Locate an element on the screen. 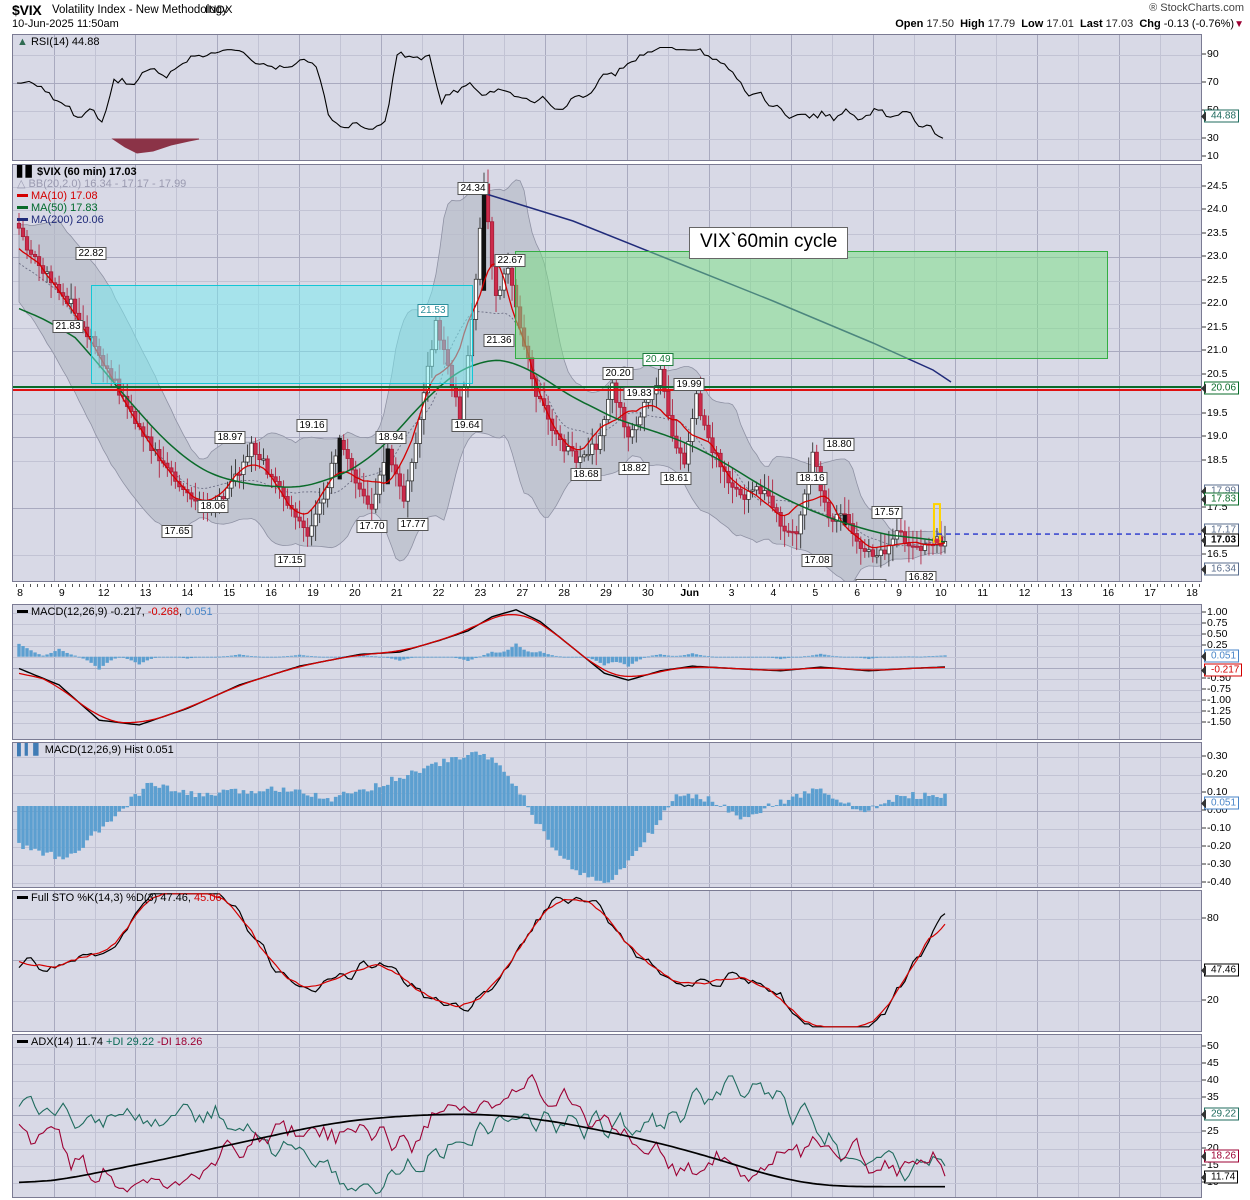 The image size is (1250, 1200). adx-panel: ADX(14) 11.74 +DI 29.22 -DI 18.26 is located at coordinates (607, 1116).